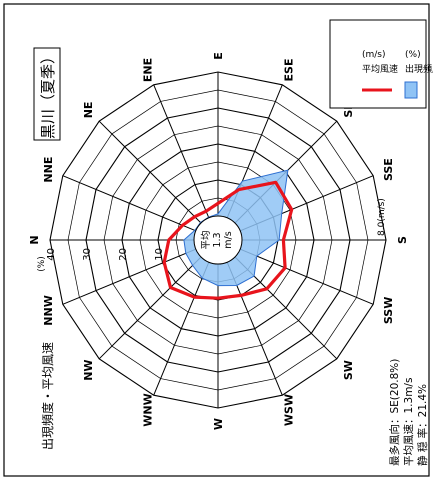  I want to click on summary-calm-rate: 静 穏 率：21.4%, so click(422, 425).